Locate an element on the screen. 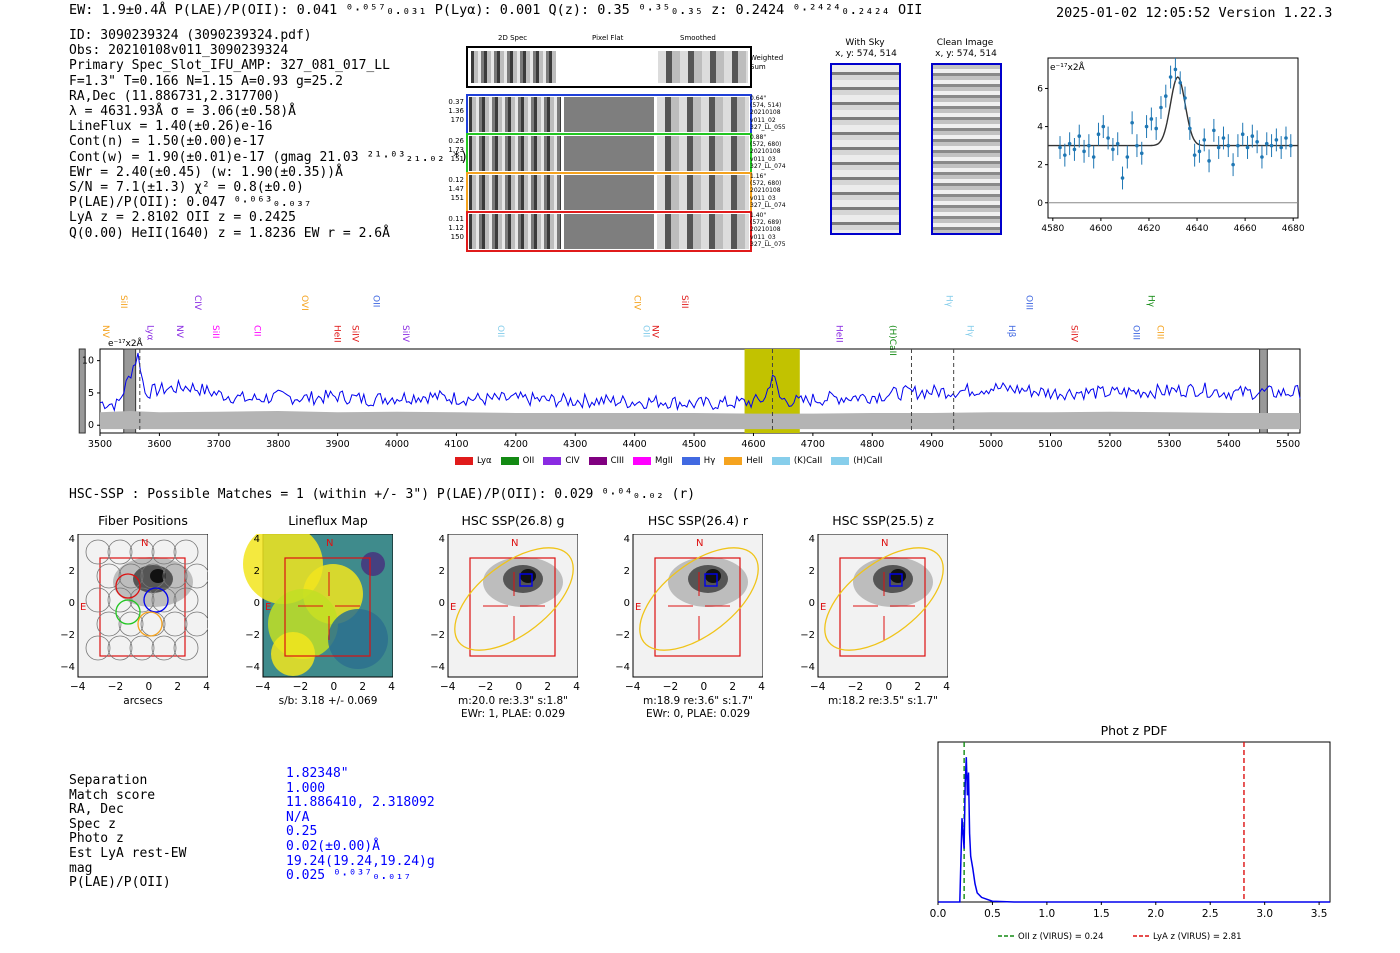 This screenshot has height=953, width=1400. hsc-panel-caption: m:18.9 re:3.6" s:1.7" is located at coordinates (698, 701).